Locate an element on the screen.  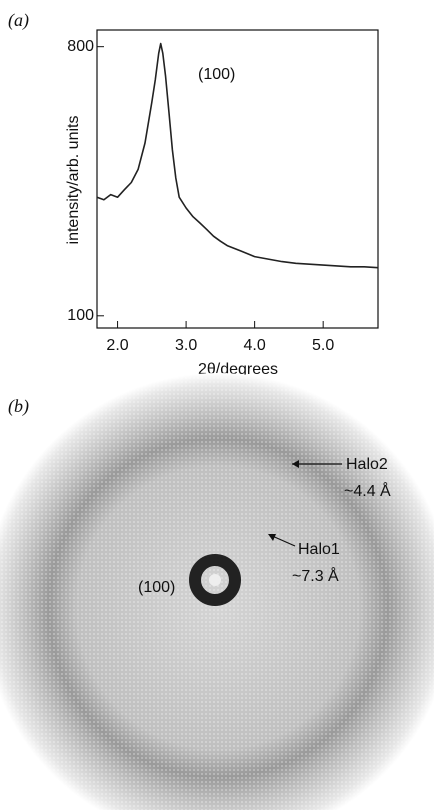
halo-spacing: ~7.3 Å is located at coordinates (315, 575).